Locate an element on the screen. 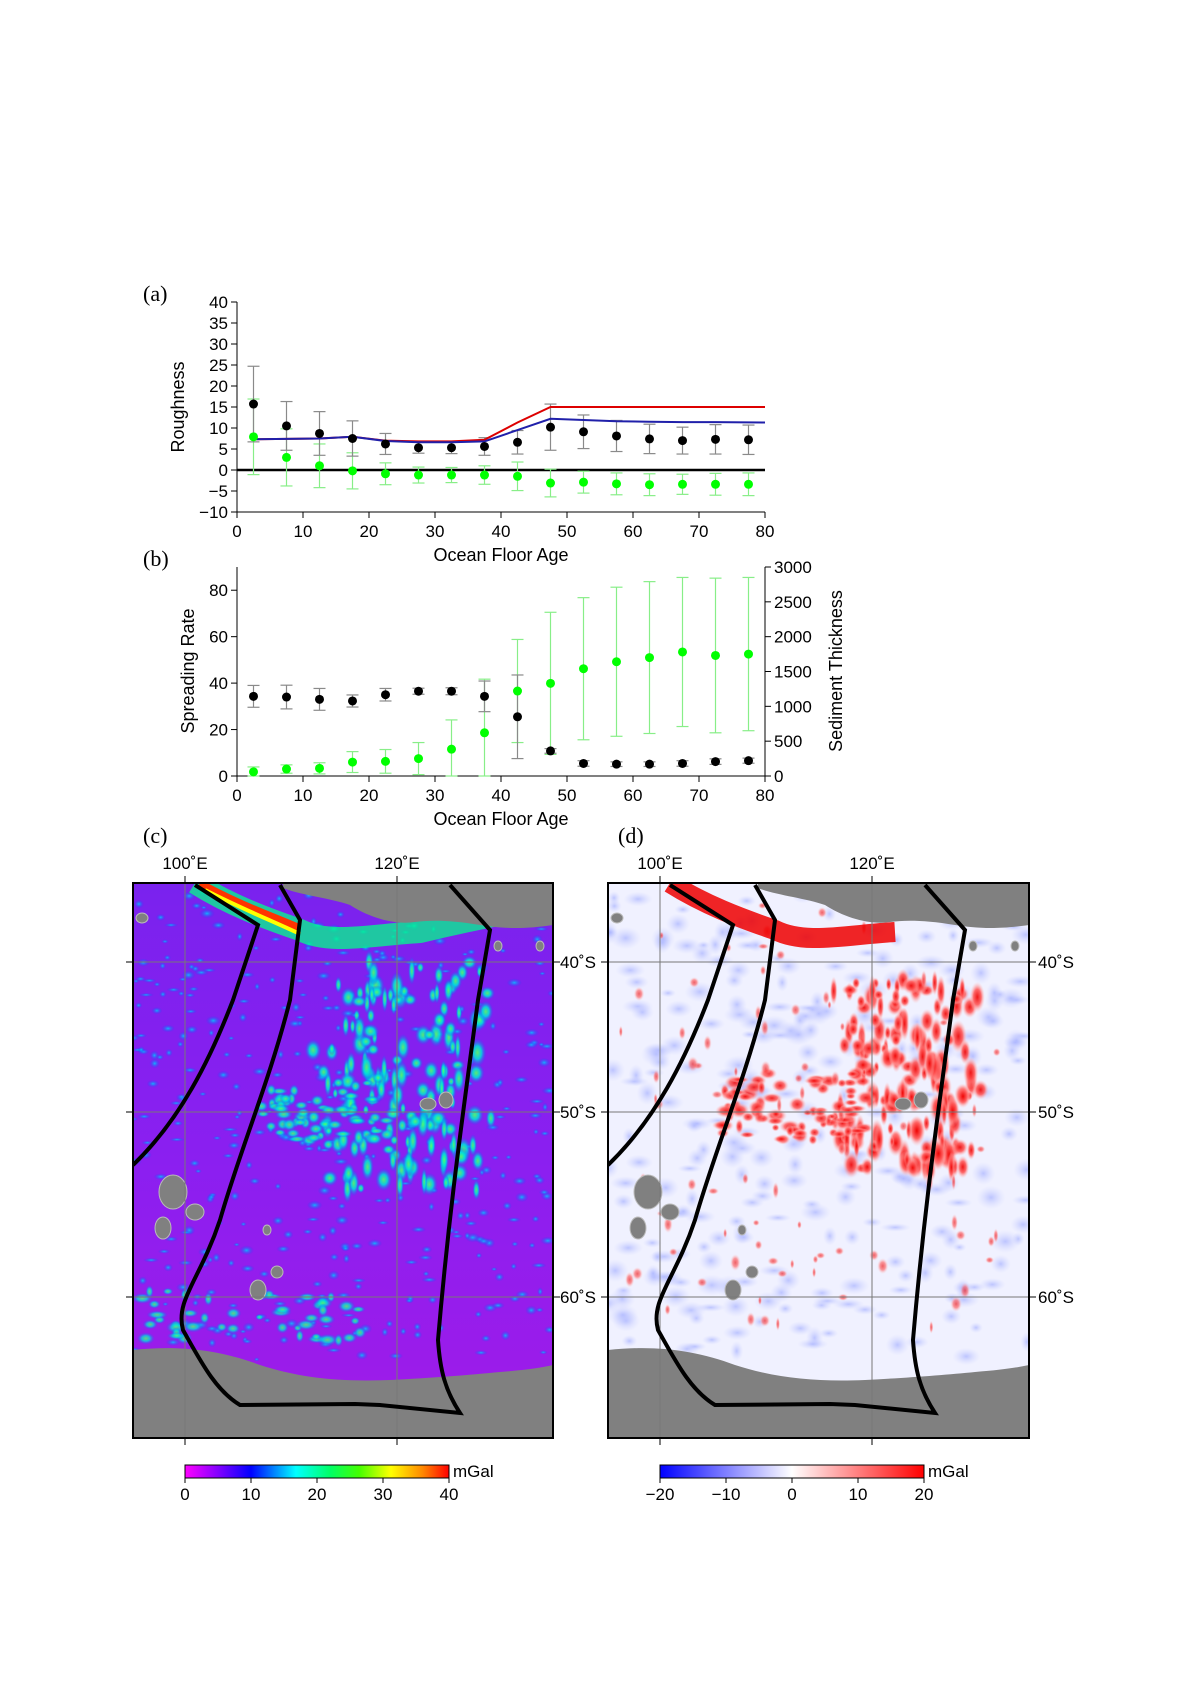  roughness-x-tick-label: 60 is located at coordinates (633, 531).